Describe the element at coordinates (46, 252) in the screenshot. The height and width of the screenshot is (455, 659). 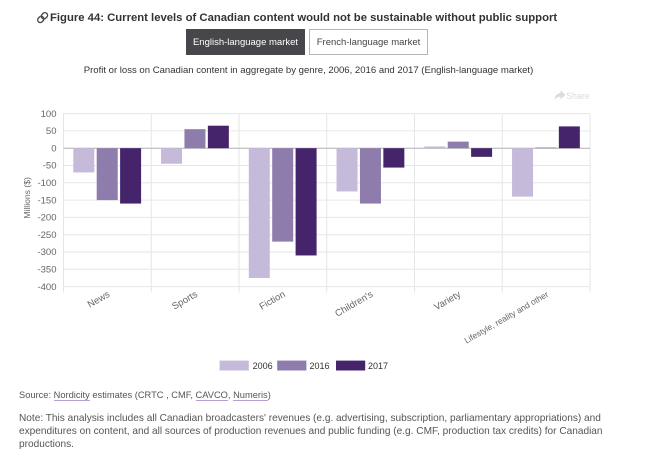
I see `svg-text: -300` at that location.